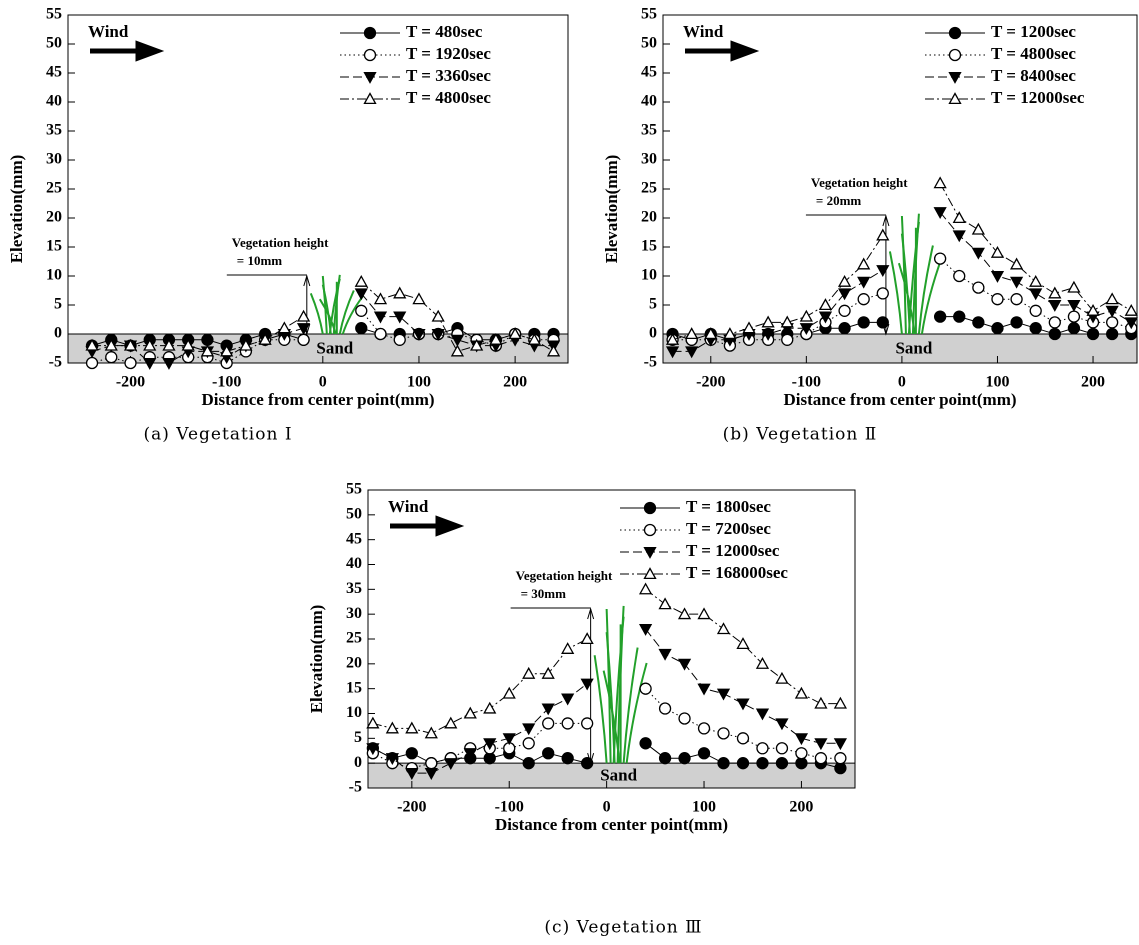 The width and height of the screenshot is (1139, 945). I want to click on y-tick-label: 20, so click(649, 217).